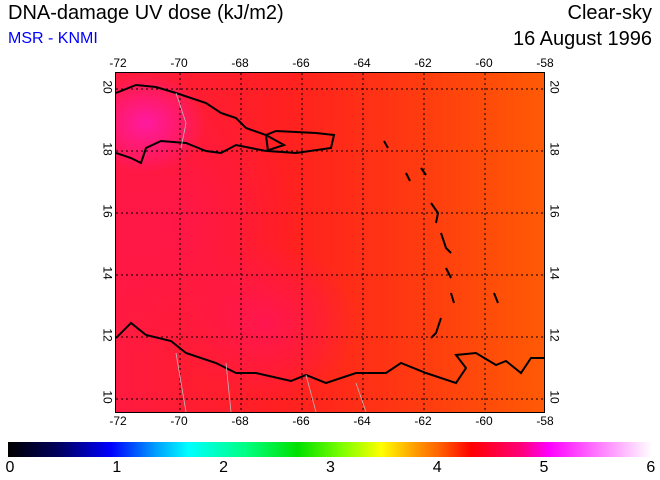 The height and width of the screenshot is (480, 660). What do you see at coordinates (330, 467) in the screenshot?
I see `color-scale-label: 3` at bounding box center [330, 467].